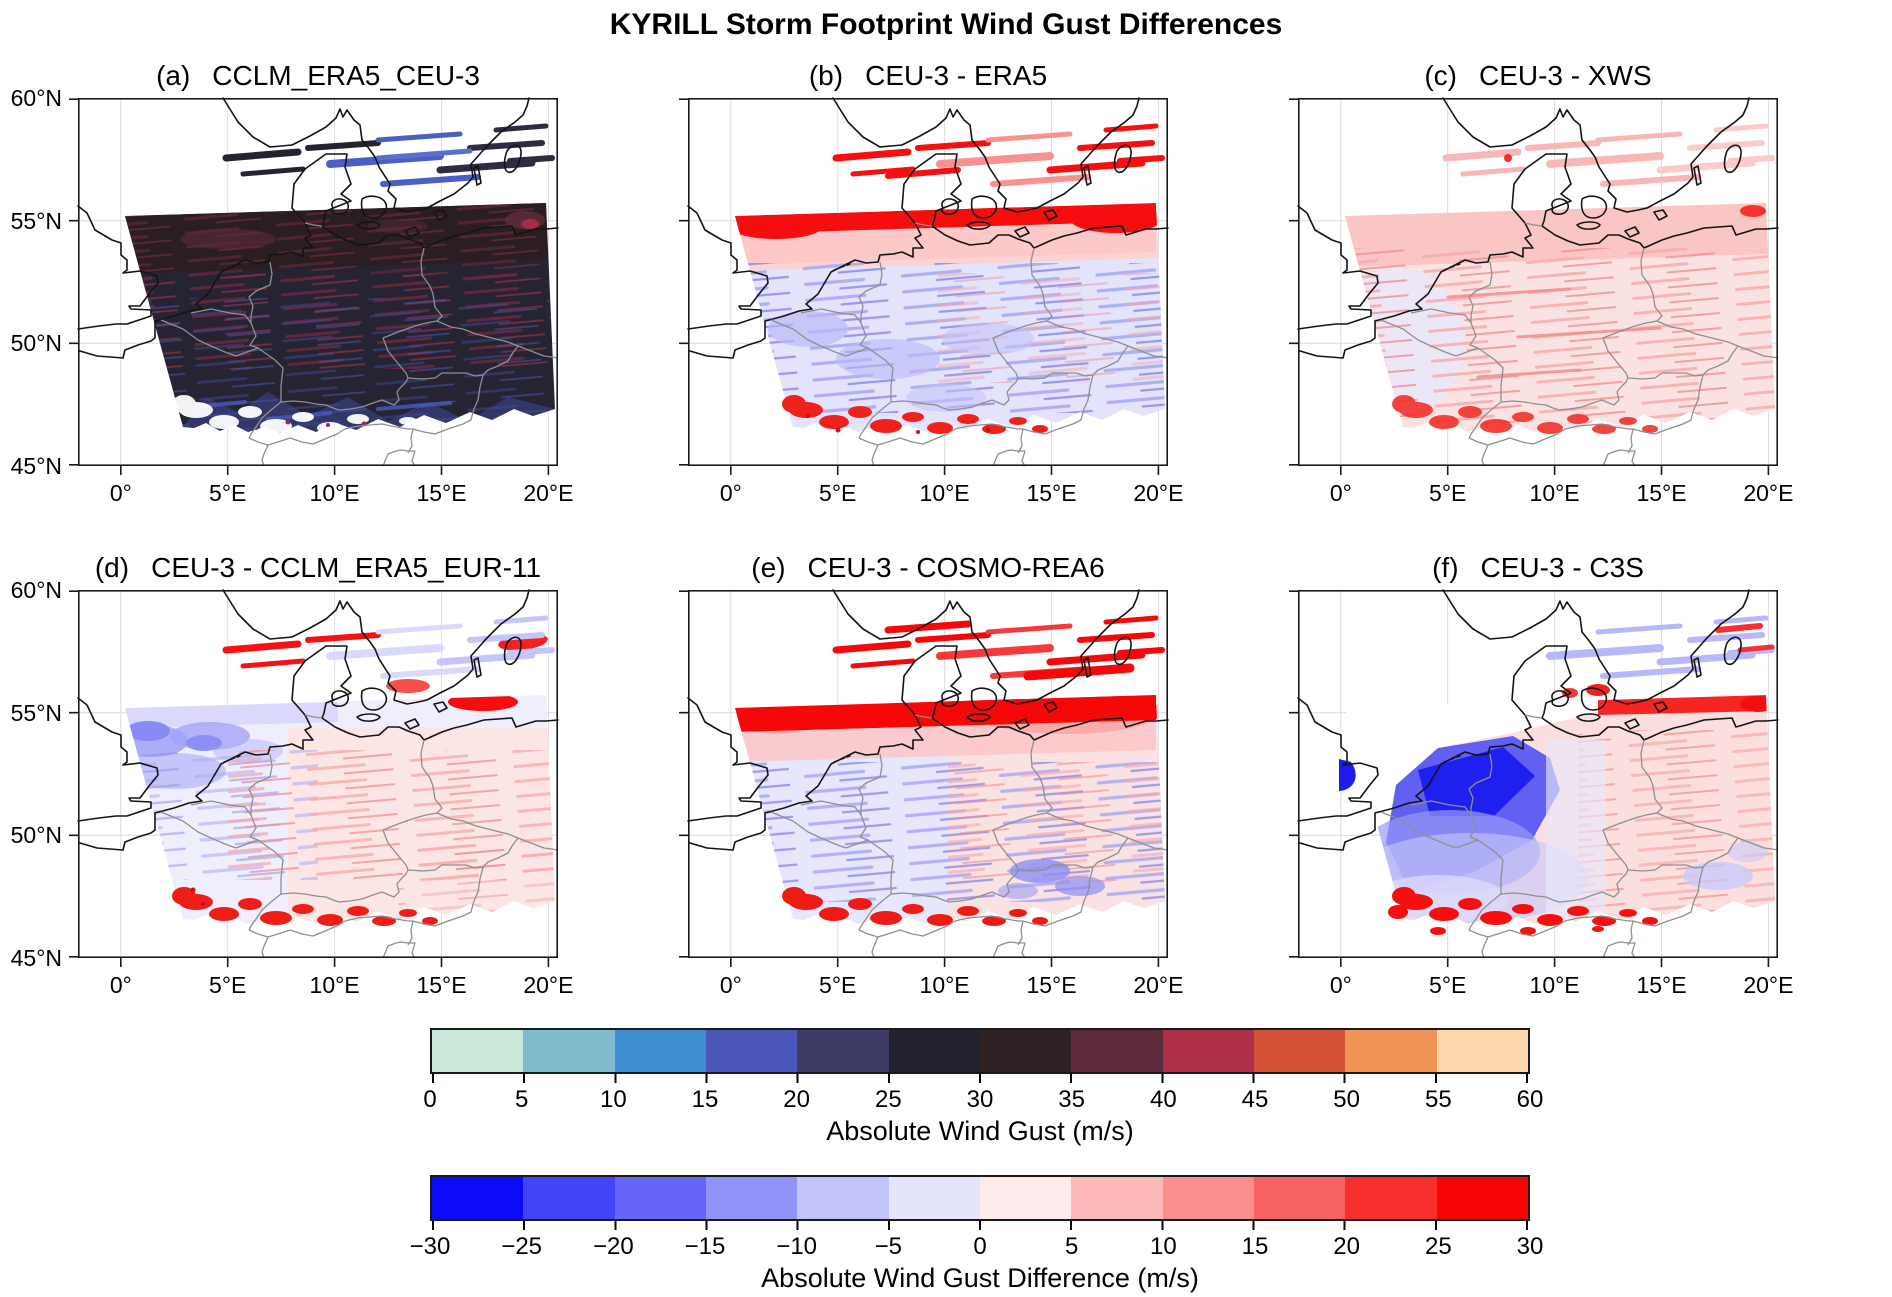 The image size is (1892, 1297). Describe the element at coordinates (980, 1131) in the screenshot. I see `colorbar-absolute-label: Absolute Wind Gust (m/s)` at that location.